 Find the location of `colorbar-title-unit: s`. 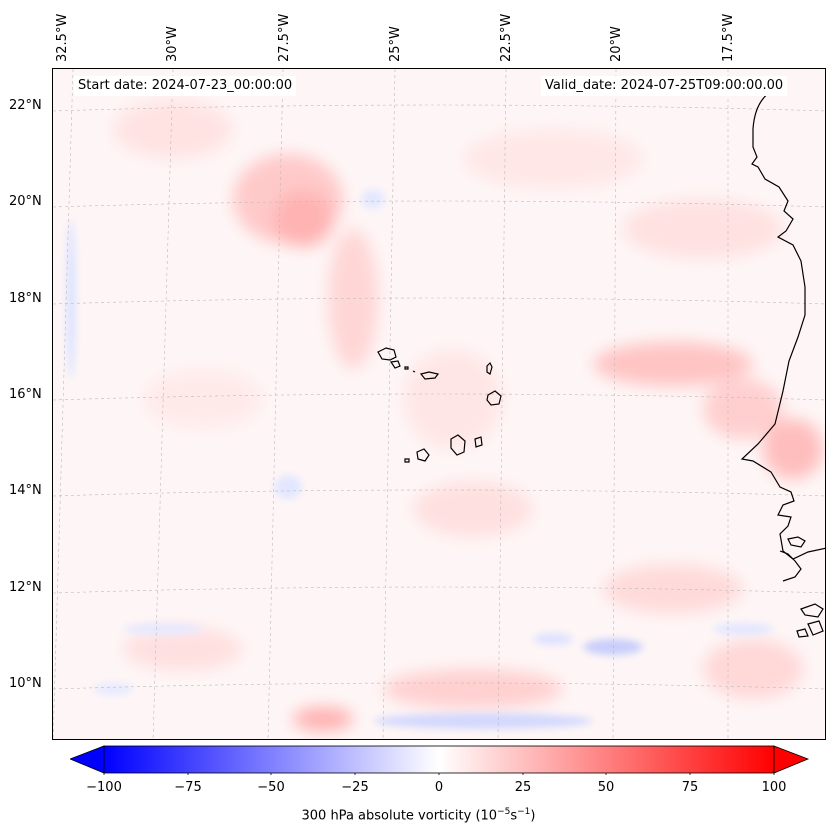

colorbar-title-unit: s is located at coordinates (514, 816).